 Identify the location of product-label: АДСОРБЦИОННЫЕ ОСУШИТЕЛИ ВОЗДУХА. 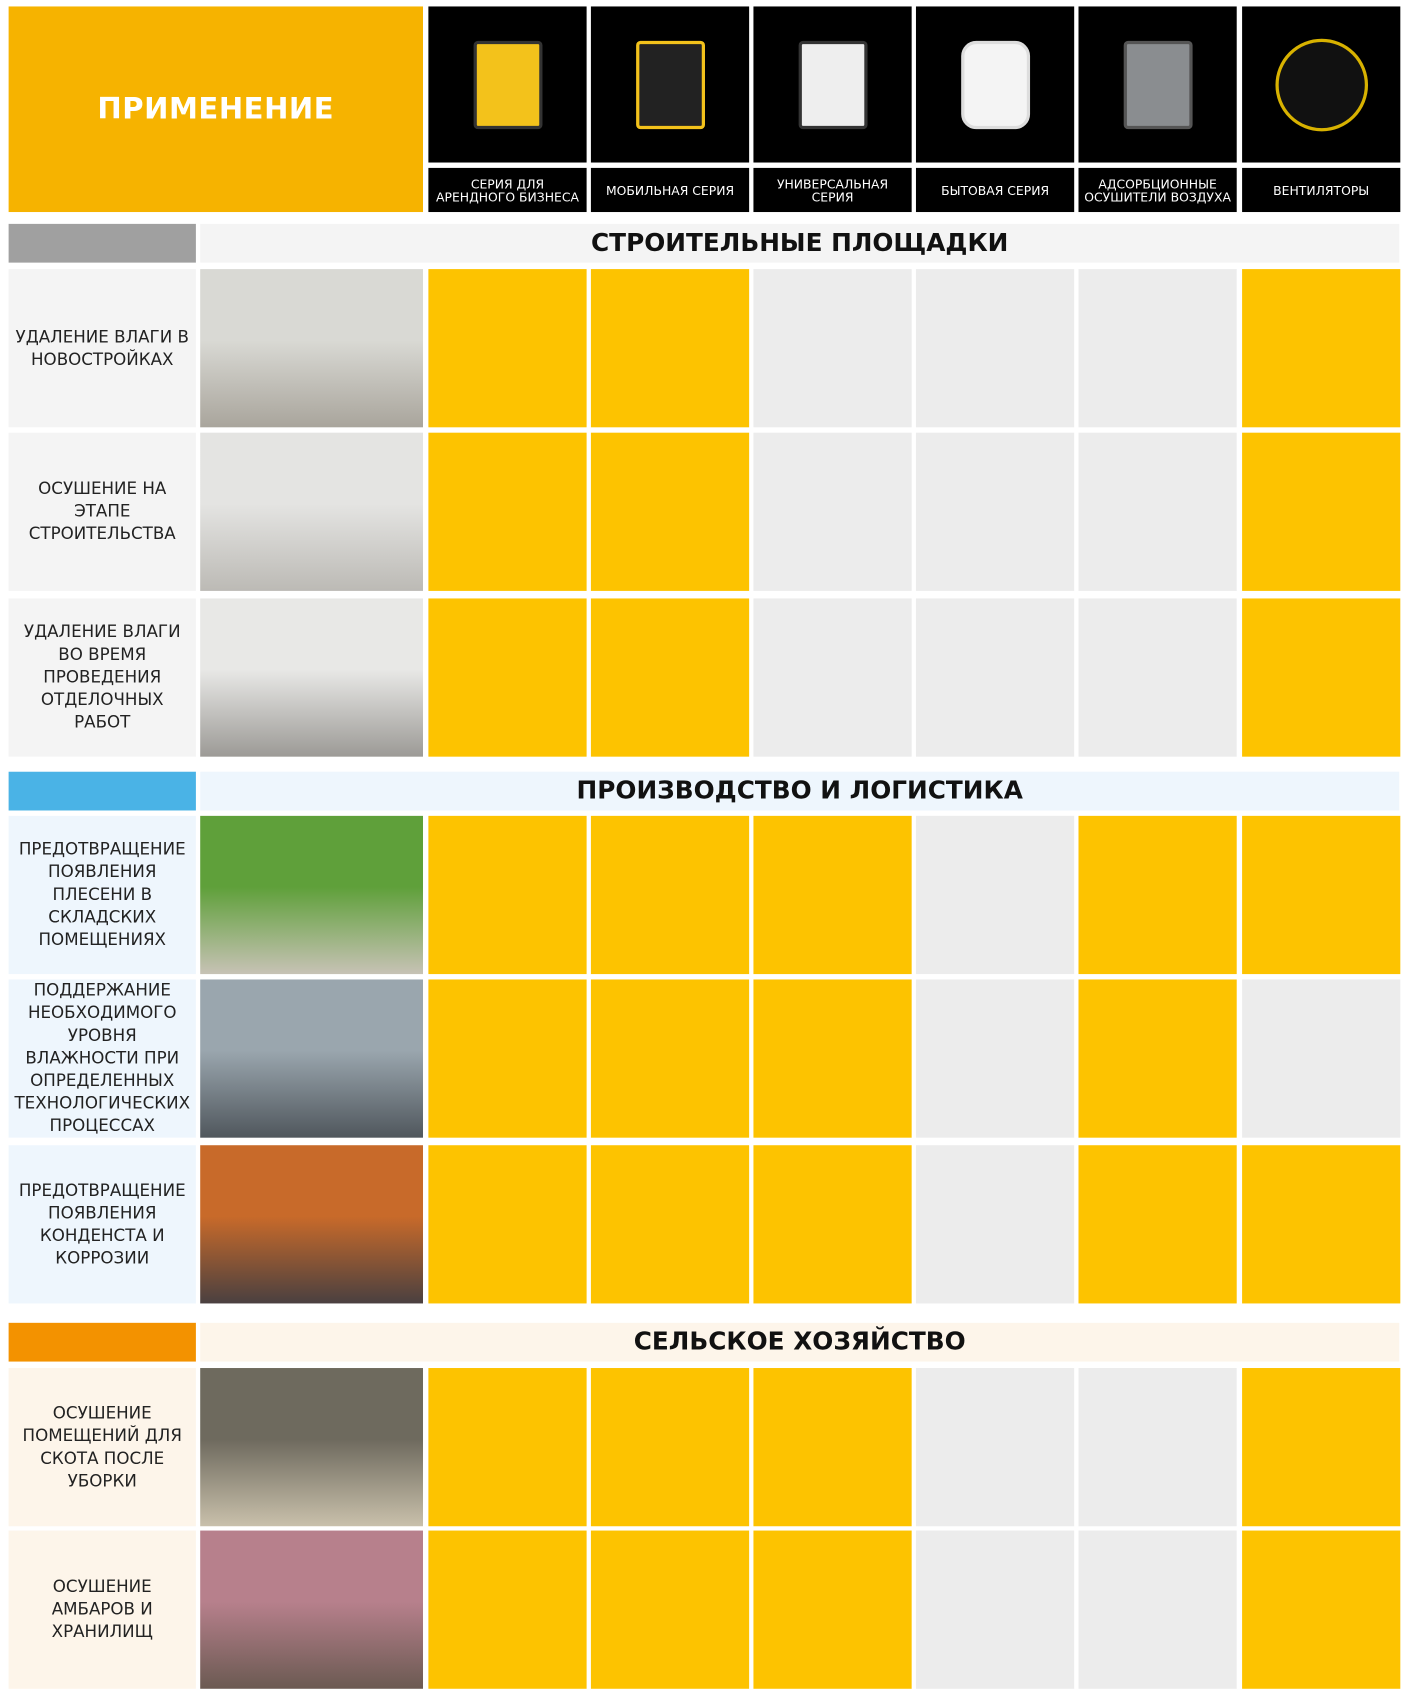
(1157, 190).